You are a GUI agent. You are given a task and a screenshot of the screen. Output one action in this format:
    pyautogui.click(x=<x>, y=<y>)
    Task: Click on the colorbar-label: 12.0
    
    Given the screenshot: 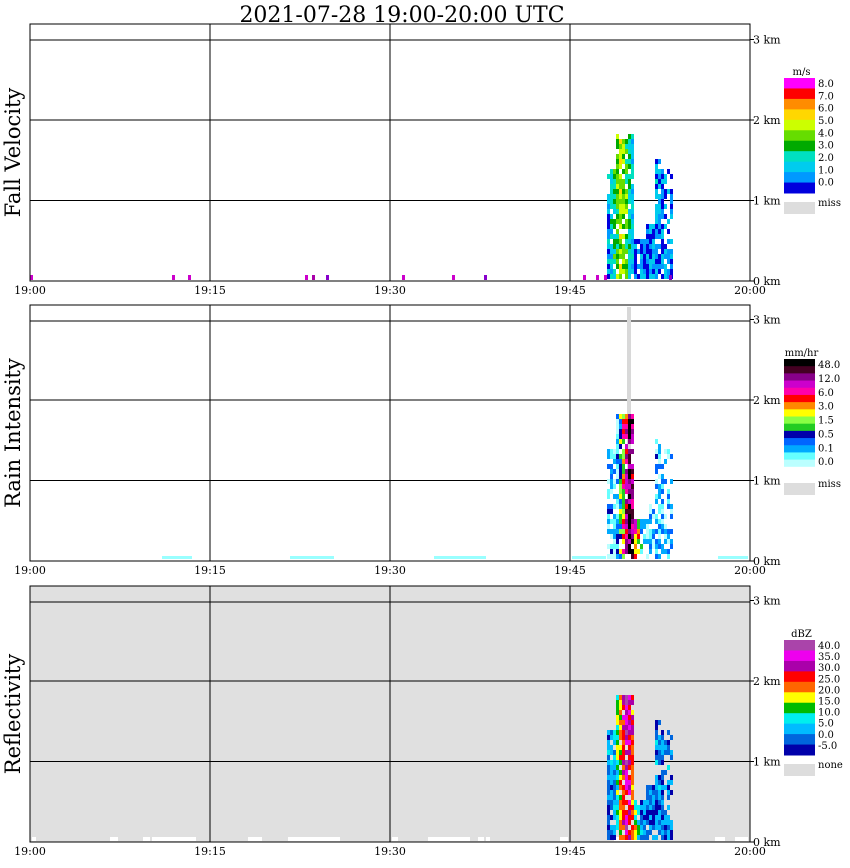 What is the action you would take?
    pyautogui.click(x=829, y=379)
    